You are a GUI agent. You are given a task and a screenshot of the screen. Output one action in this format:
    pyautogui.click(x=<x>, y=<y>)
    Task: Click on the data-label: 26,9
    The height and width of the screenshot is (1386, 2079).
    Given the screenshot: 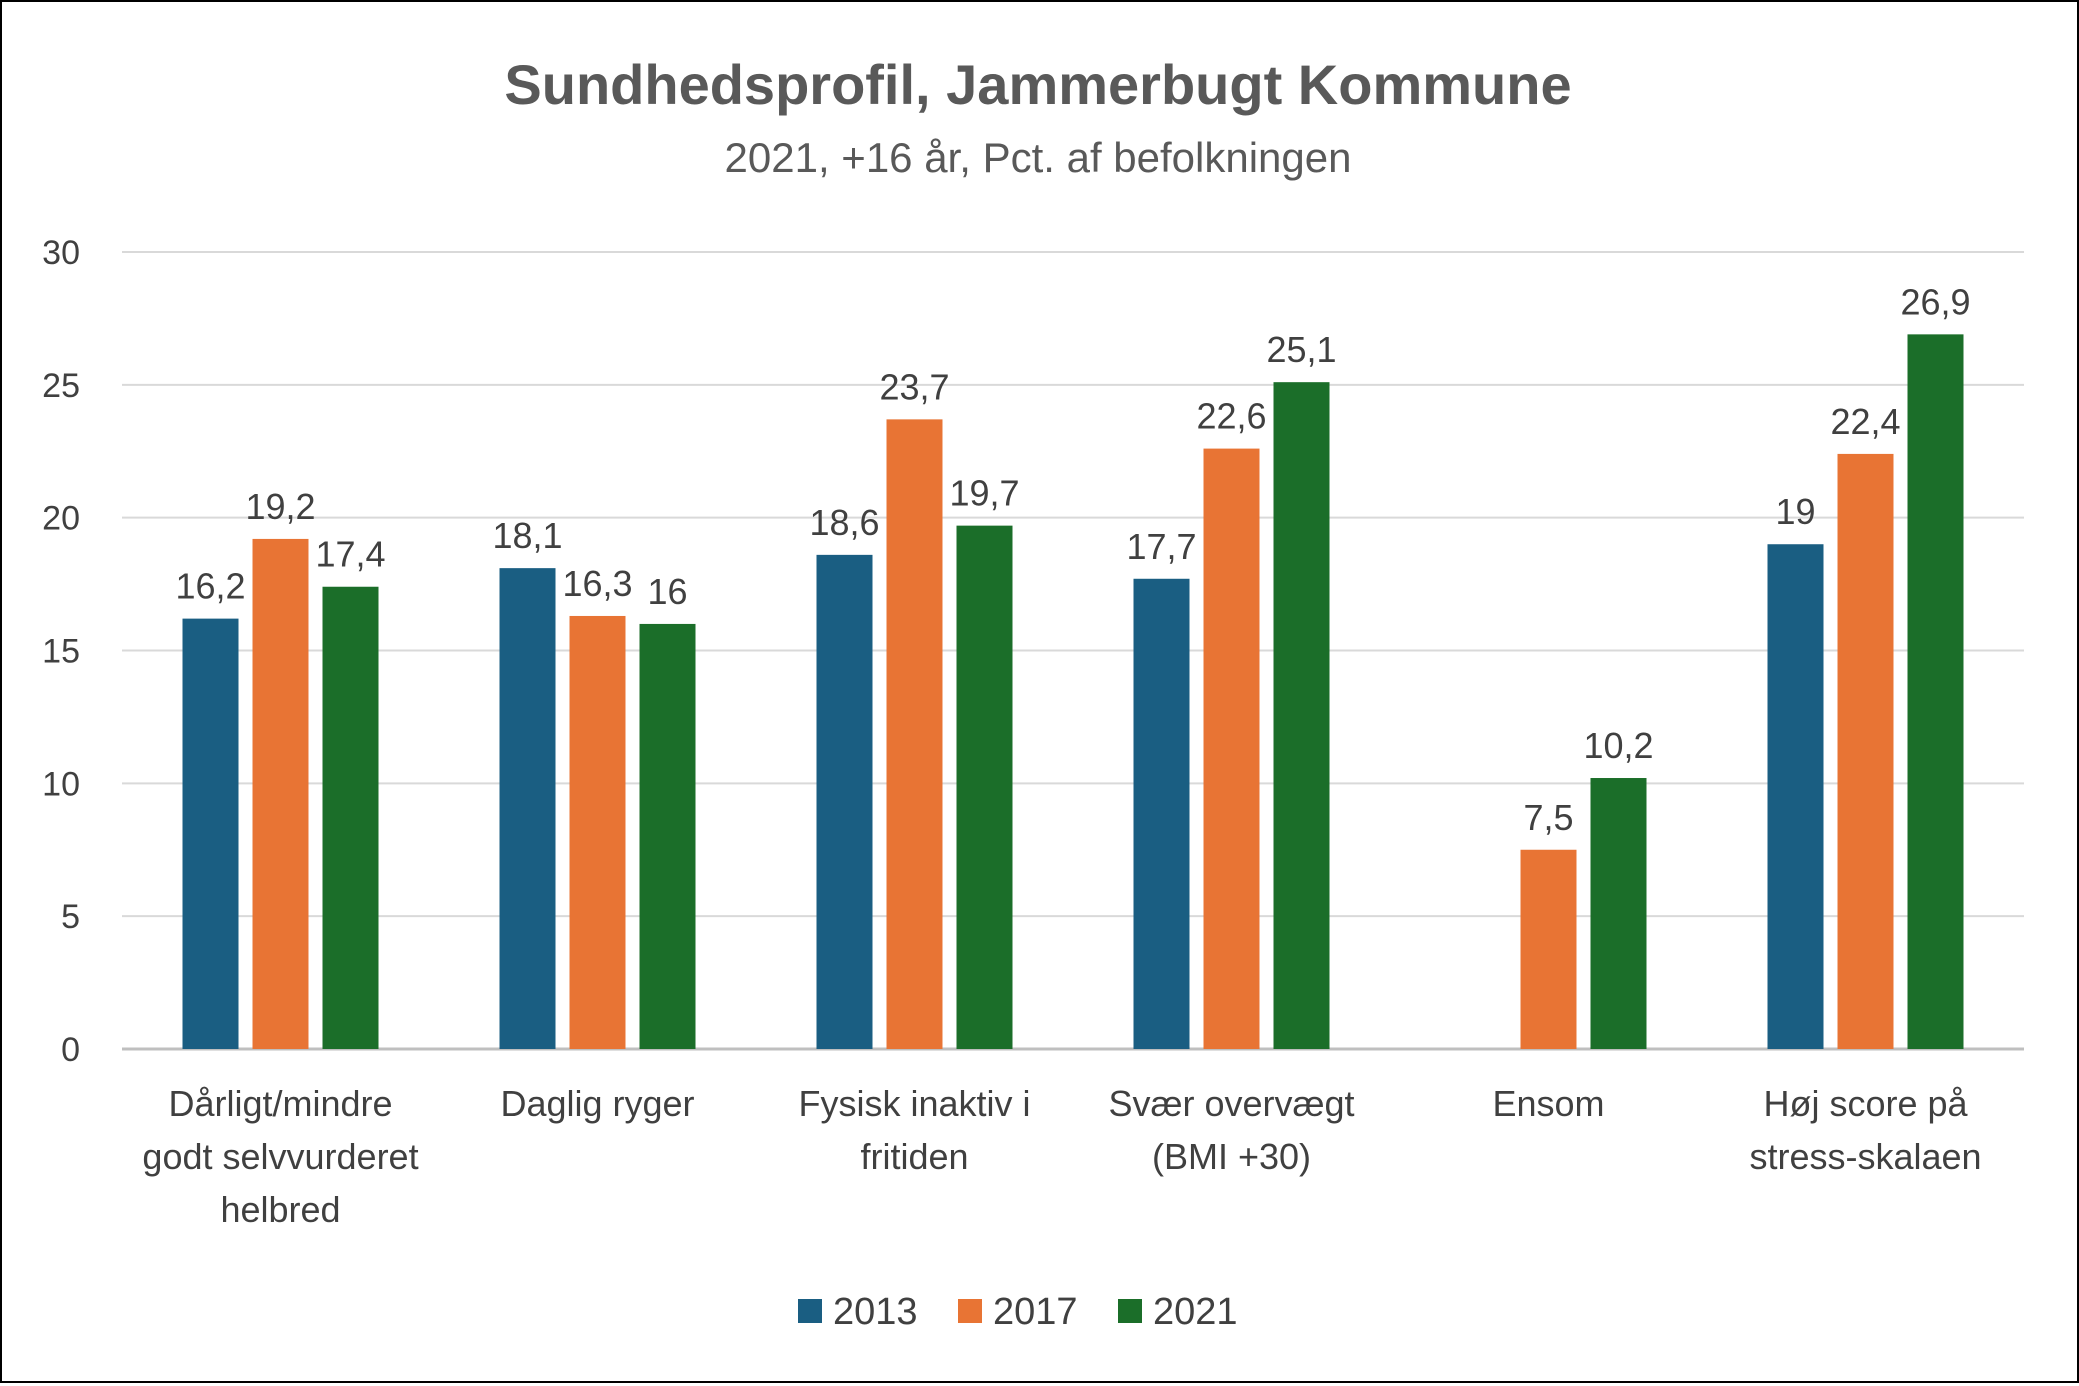 What is the action you would take?
    pyautogui.click(x=1935, y=301)
    